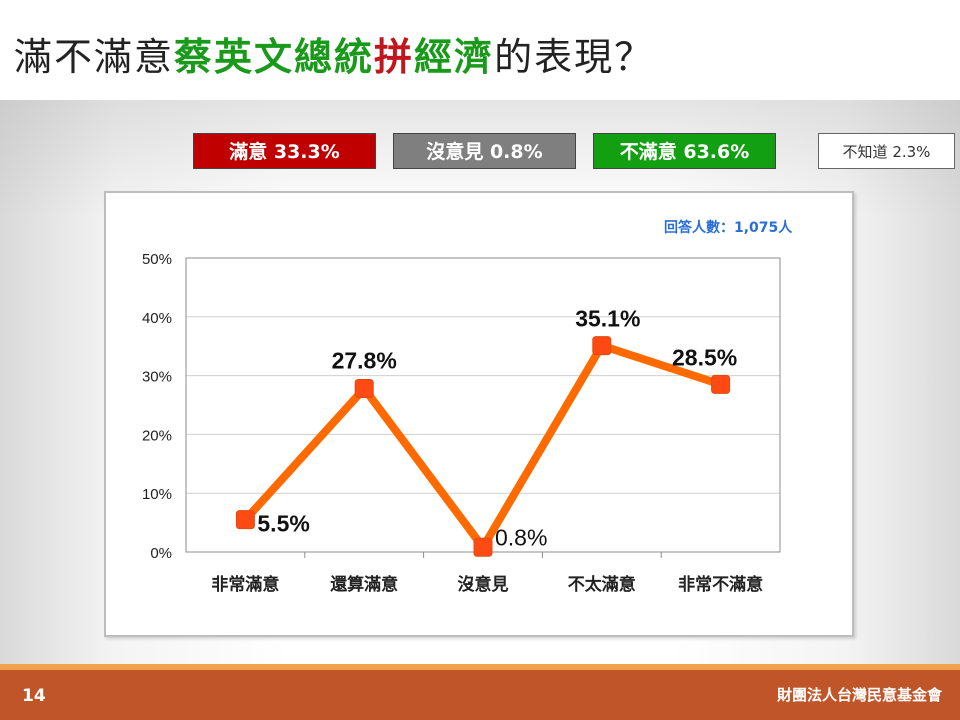 The width and height of the screenshot is (960, 720). Describe the element at coordinates (521, 537) in the screenshot. I see `data-label: 0.8%` at that location.